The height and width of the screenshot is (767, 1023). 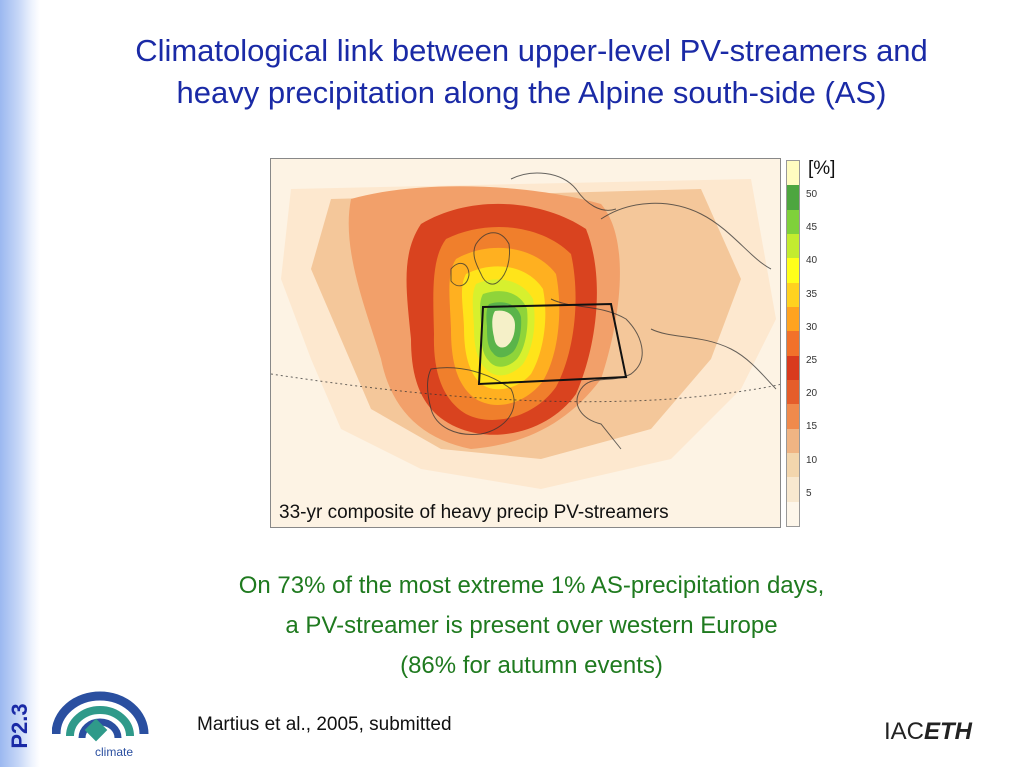 What do you see at coordinates (324, 724) in the screenshot?
I see `citation: Martius et al., 2005, submitted` at bounding box center [324, 724].